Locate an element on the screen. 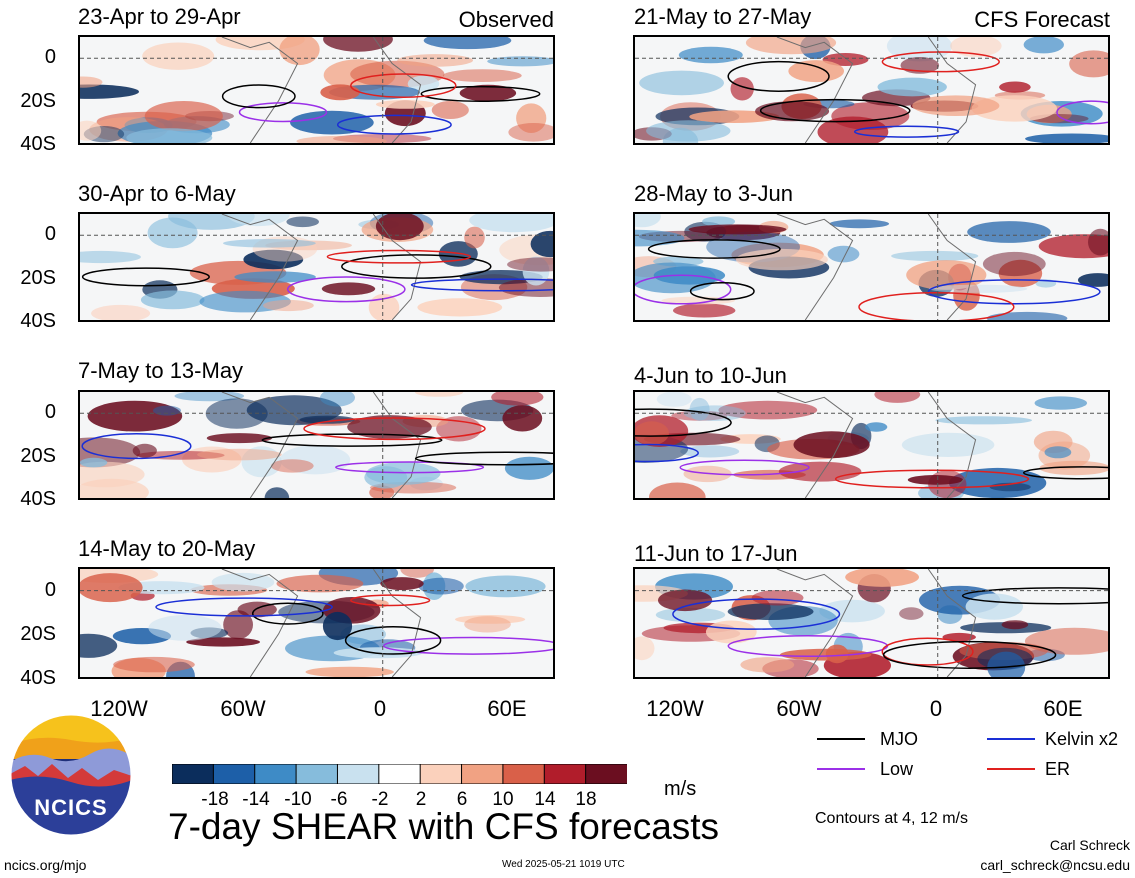  footer-url: ncics.org/mjo is located at coordinates (45, 865).